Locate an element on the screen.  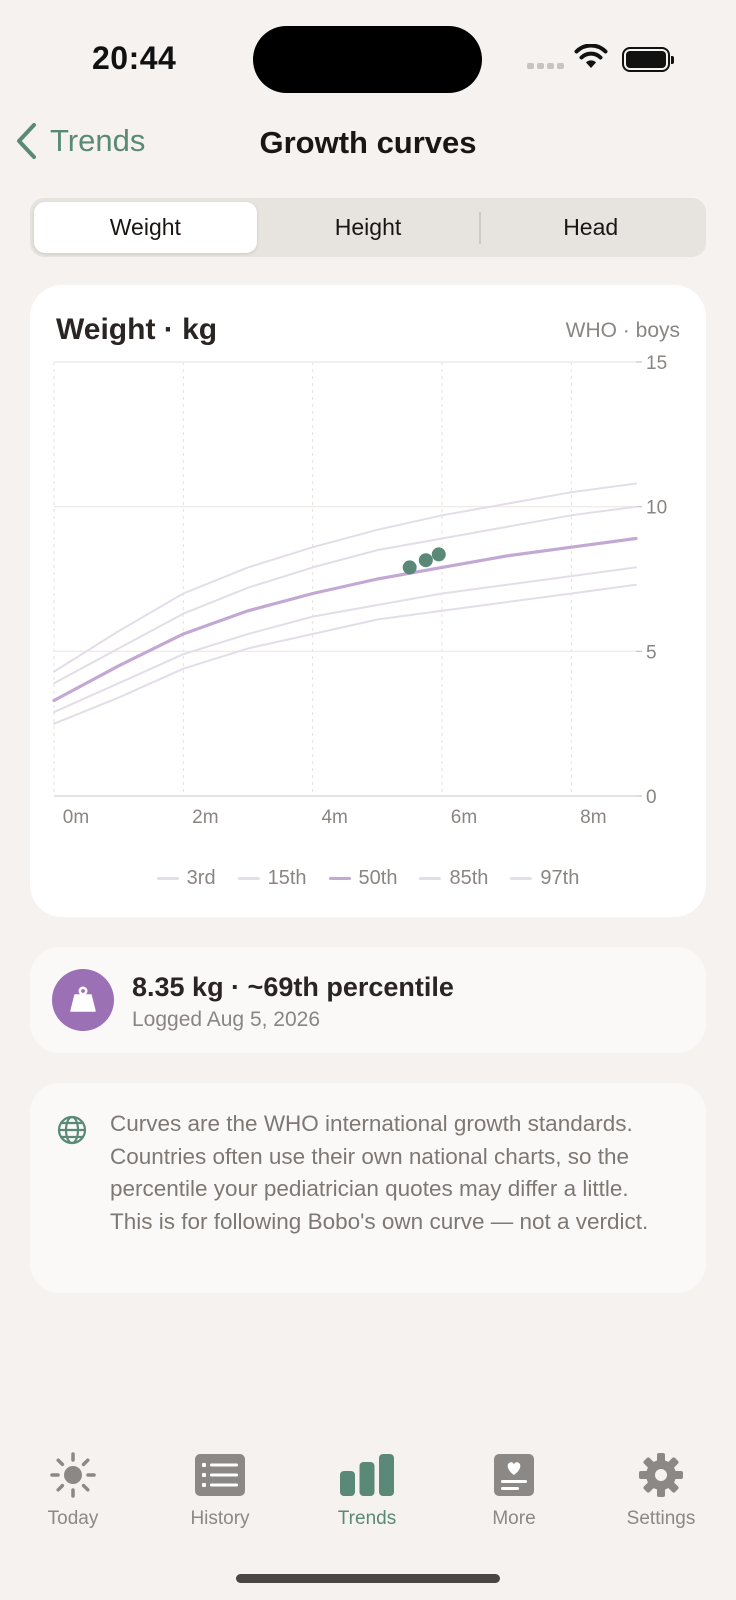
list-icon is located at coordinates (220, 1475).